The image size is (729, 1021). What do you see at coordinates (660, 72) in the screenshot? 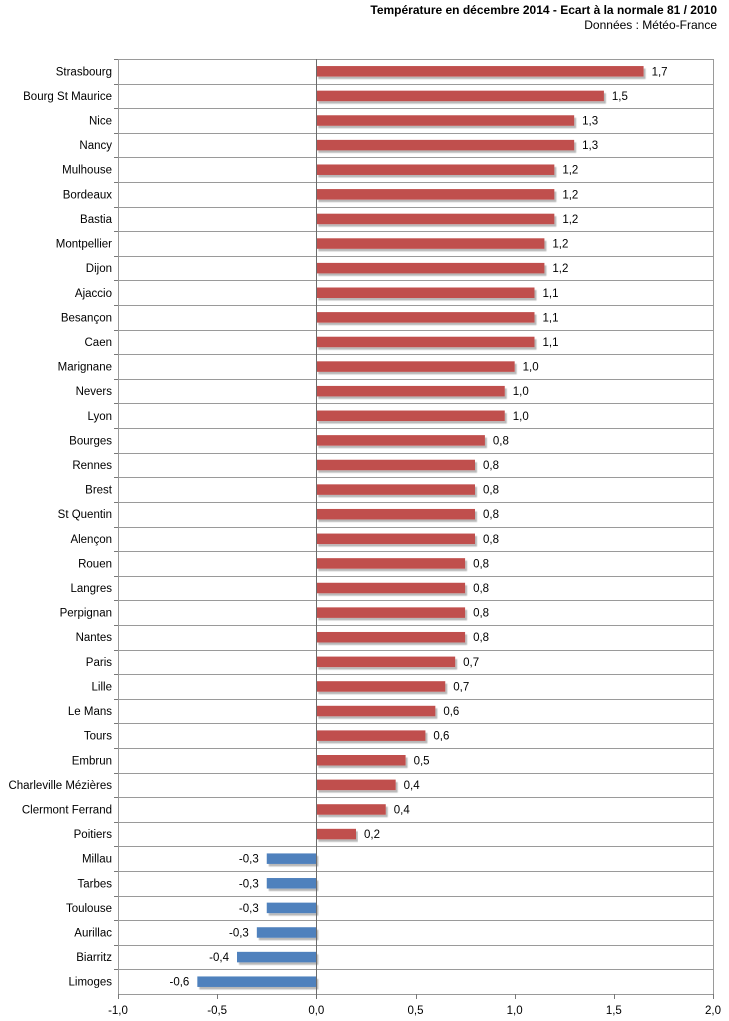
I see `data-label: 1,7` at bounding box center [660, 72].